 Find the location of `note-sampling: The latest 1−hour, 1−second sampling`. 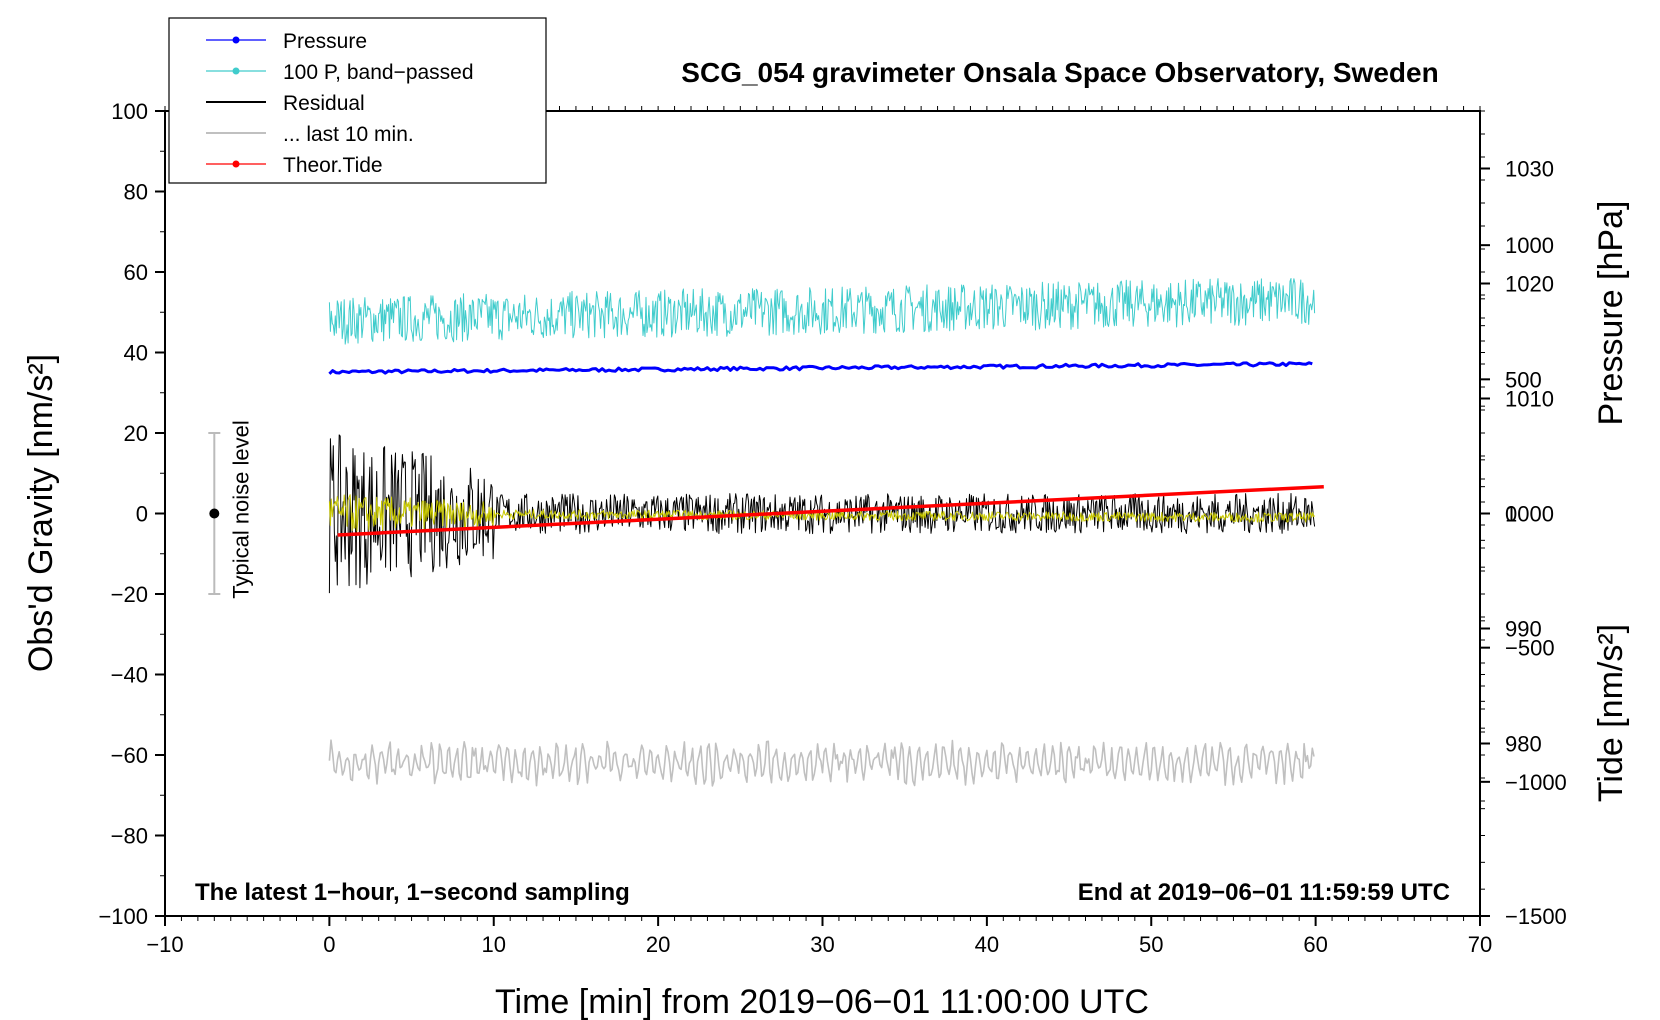

note-sampling: The latest 1−hour, 1−second sampling is located at coordinates (412, 892).